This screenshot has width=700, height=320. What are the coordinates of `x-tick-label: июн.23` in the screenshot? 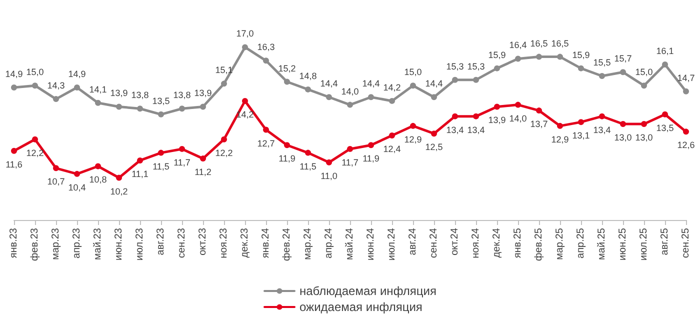 It's located at (119, 244).